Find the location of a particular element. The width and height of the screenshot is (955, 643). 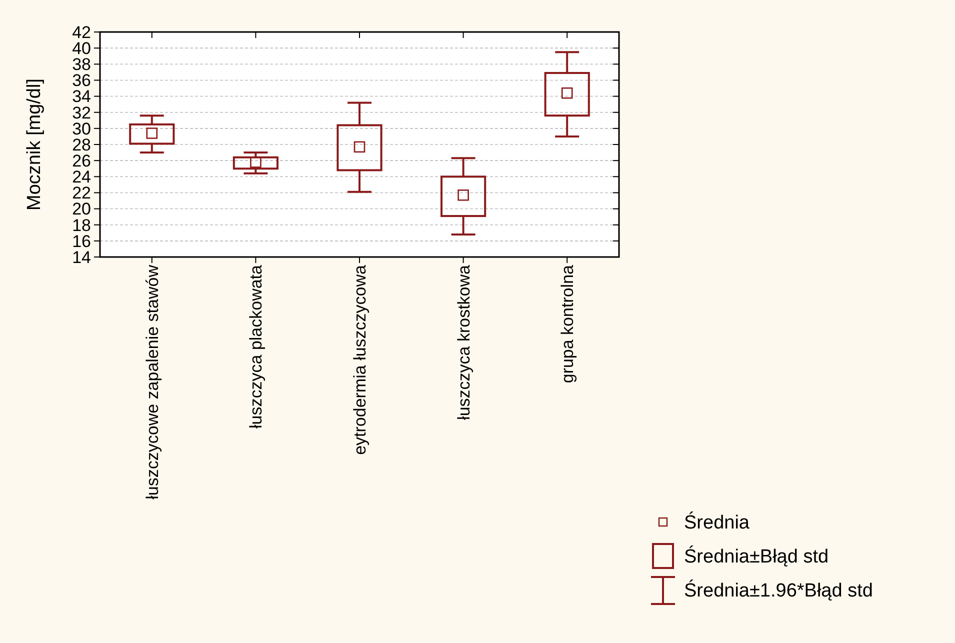

y-tick-label: 42 is located at coordinates (81, 32).